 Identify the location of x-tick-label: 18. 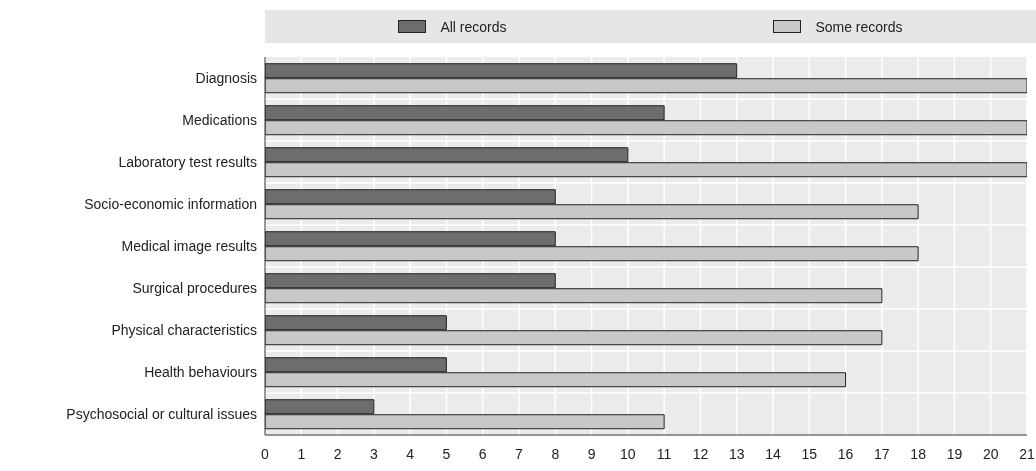
(918, 453).